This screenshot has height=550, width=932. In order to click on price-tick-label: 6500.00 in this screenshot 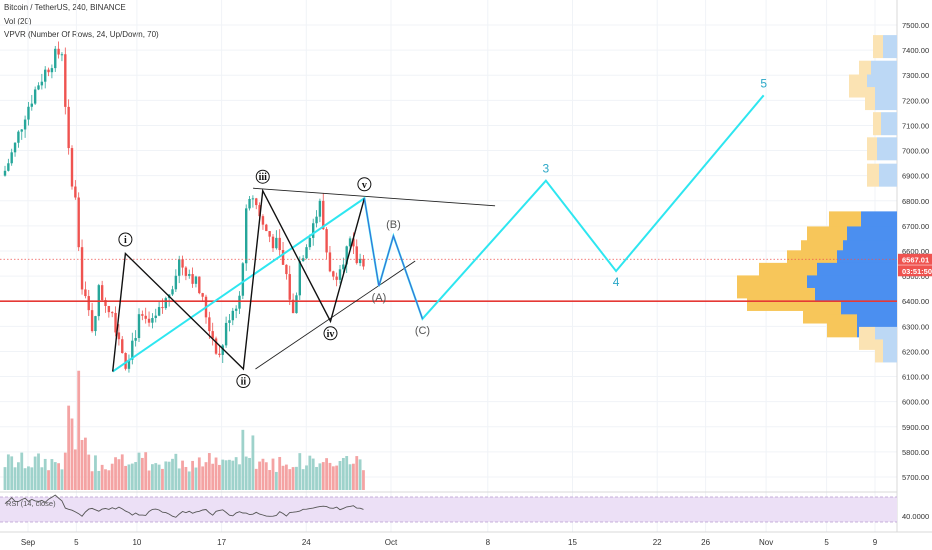, I will do `click(915, 276)`.